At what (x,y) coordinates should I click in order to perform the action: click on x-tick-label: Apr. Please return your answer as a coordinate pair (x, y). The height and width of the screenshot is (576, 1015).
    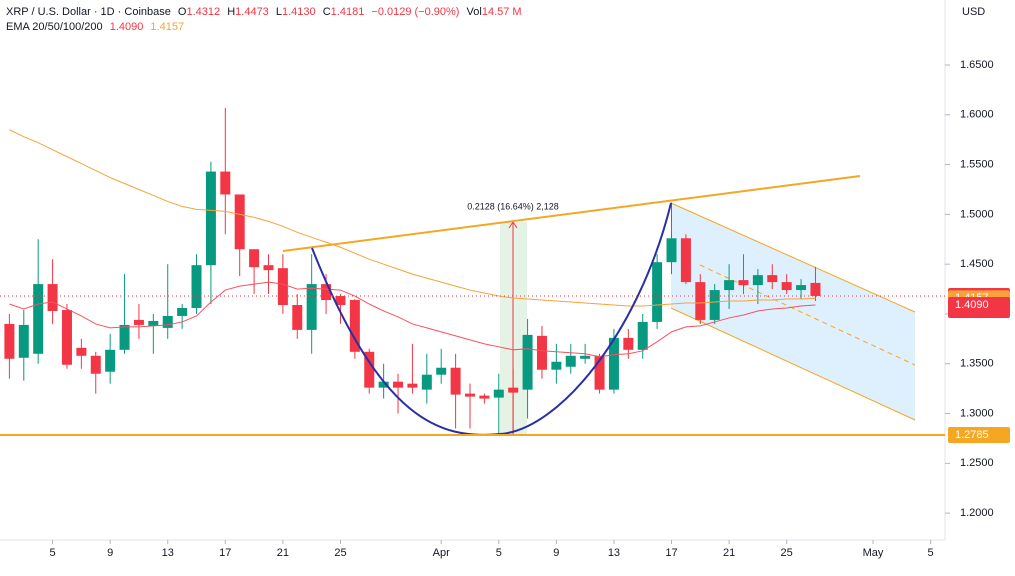
    Looking at the image, I should click on (441, 553).